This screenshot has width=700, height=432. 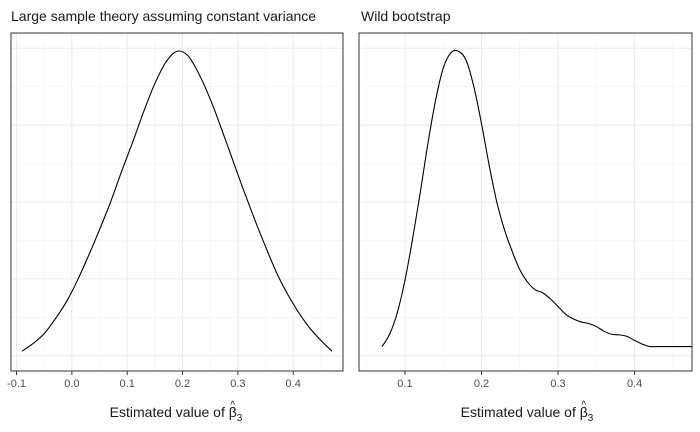 I want to click on panel-title: Wild bootstrap, so click(x=406, y=16).